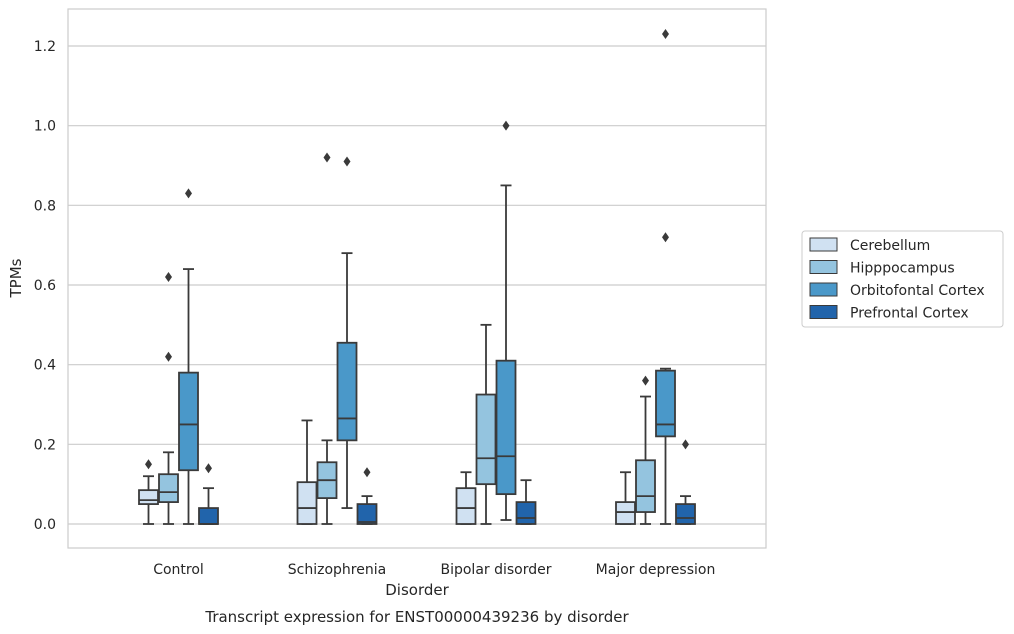 The width and height of the screenshot is (1014, 634). Describe the element at coordinates (890, 246) in the screenshot. I see `legend-label: Cerebellum` at that location.